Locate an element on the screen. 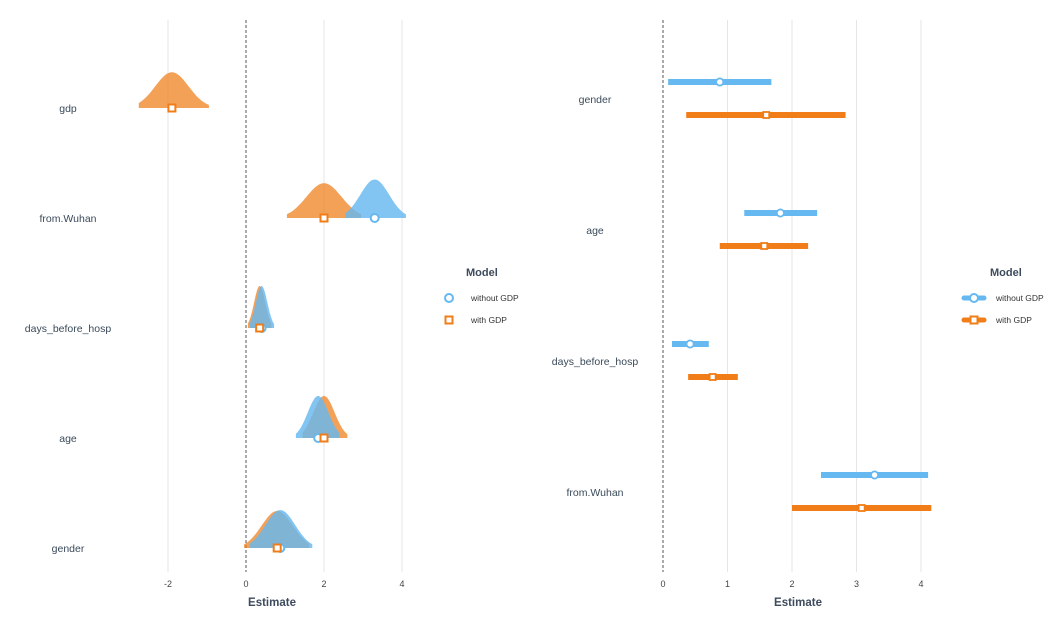 The height and width of the screenshot is (617, 1052). right-legend-item-without-gdp: without GDP is located at coordinates (1004, 298).